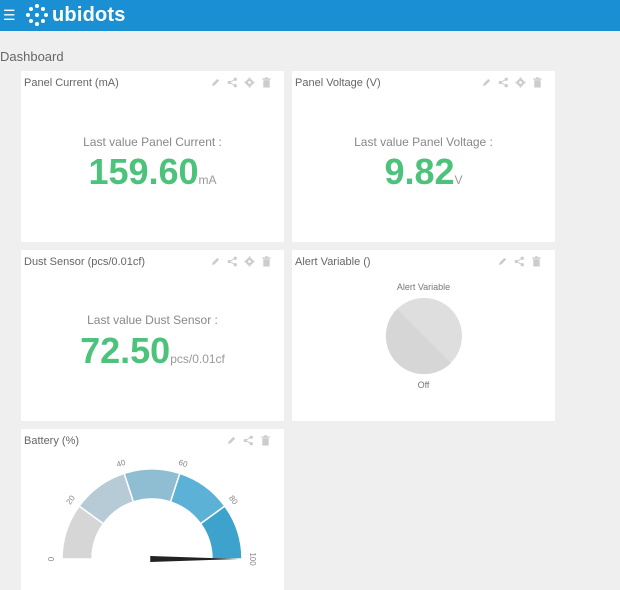  I want to click on gauge-tick-label: 20, so click(71, 499).